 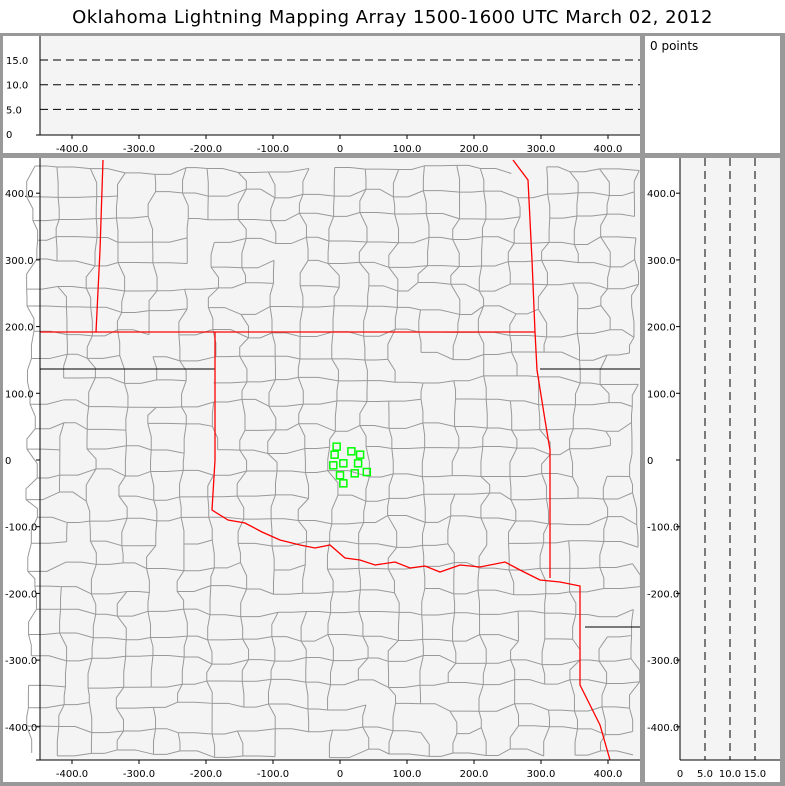 What do you see at coordinates (340, 85) in the screenshot?
I see `plot-area` at bounding box center [340, 85].